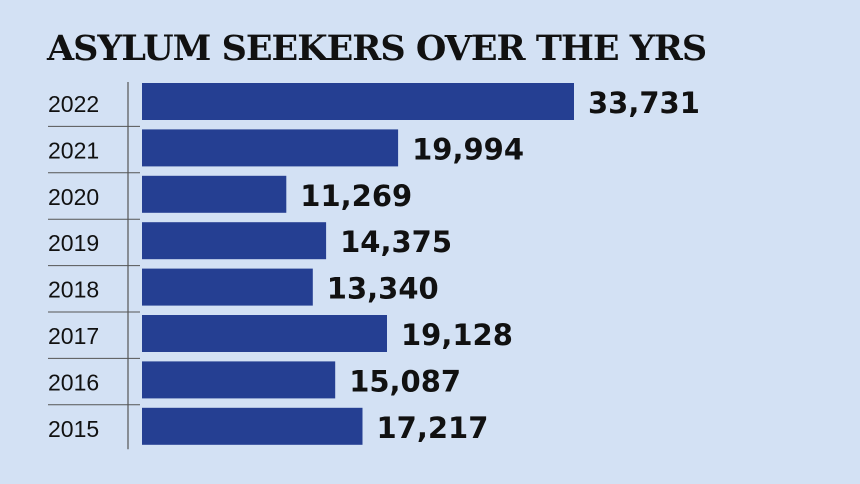 The width and height of the screenshot is (860, 484). I want to click on tick-label: 2022, so click(73, 104).